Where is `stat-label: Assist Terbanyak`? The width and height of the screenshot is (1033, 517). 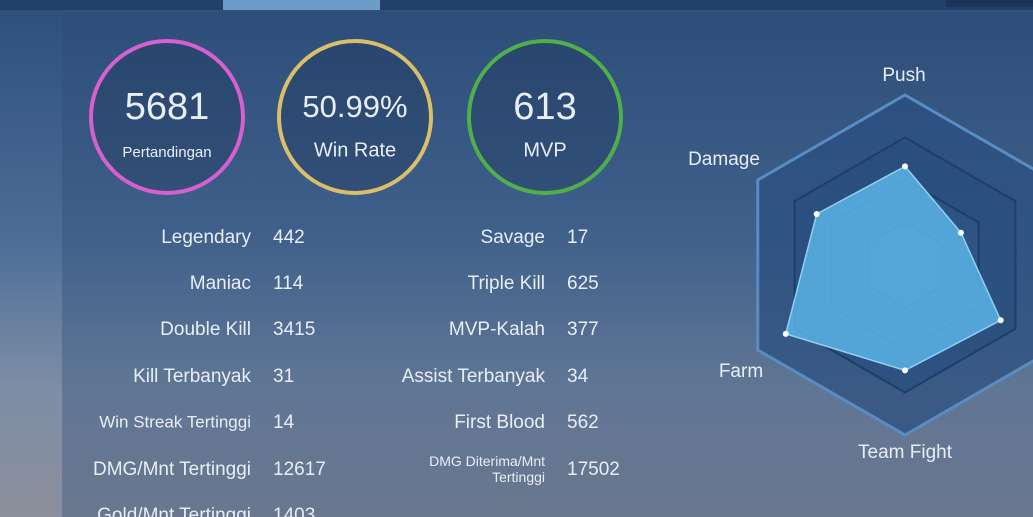
stat-label: Assist Terbanyak is located at coordinates (474, 376).